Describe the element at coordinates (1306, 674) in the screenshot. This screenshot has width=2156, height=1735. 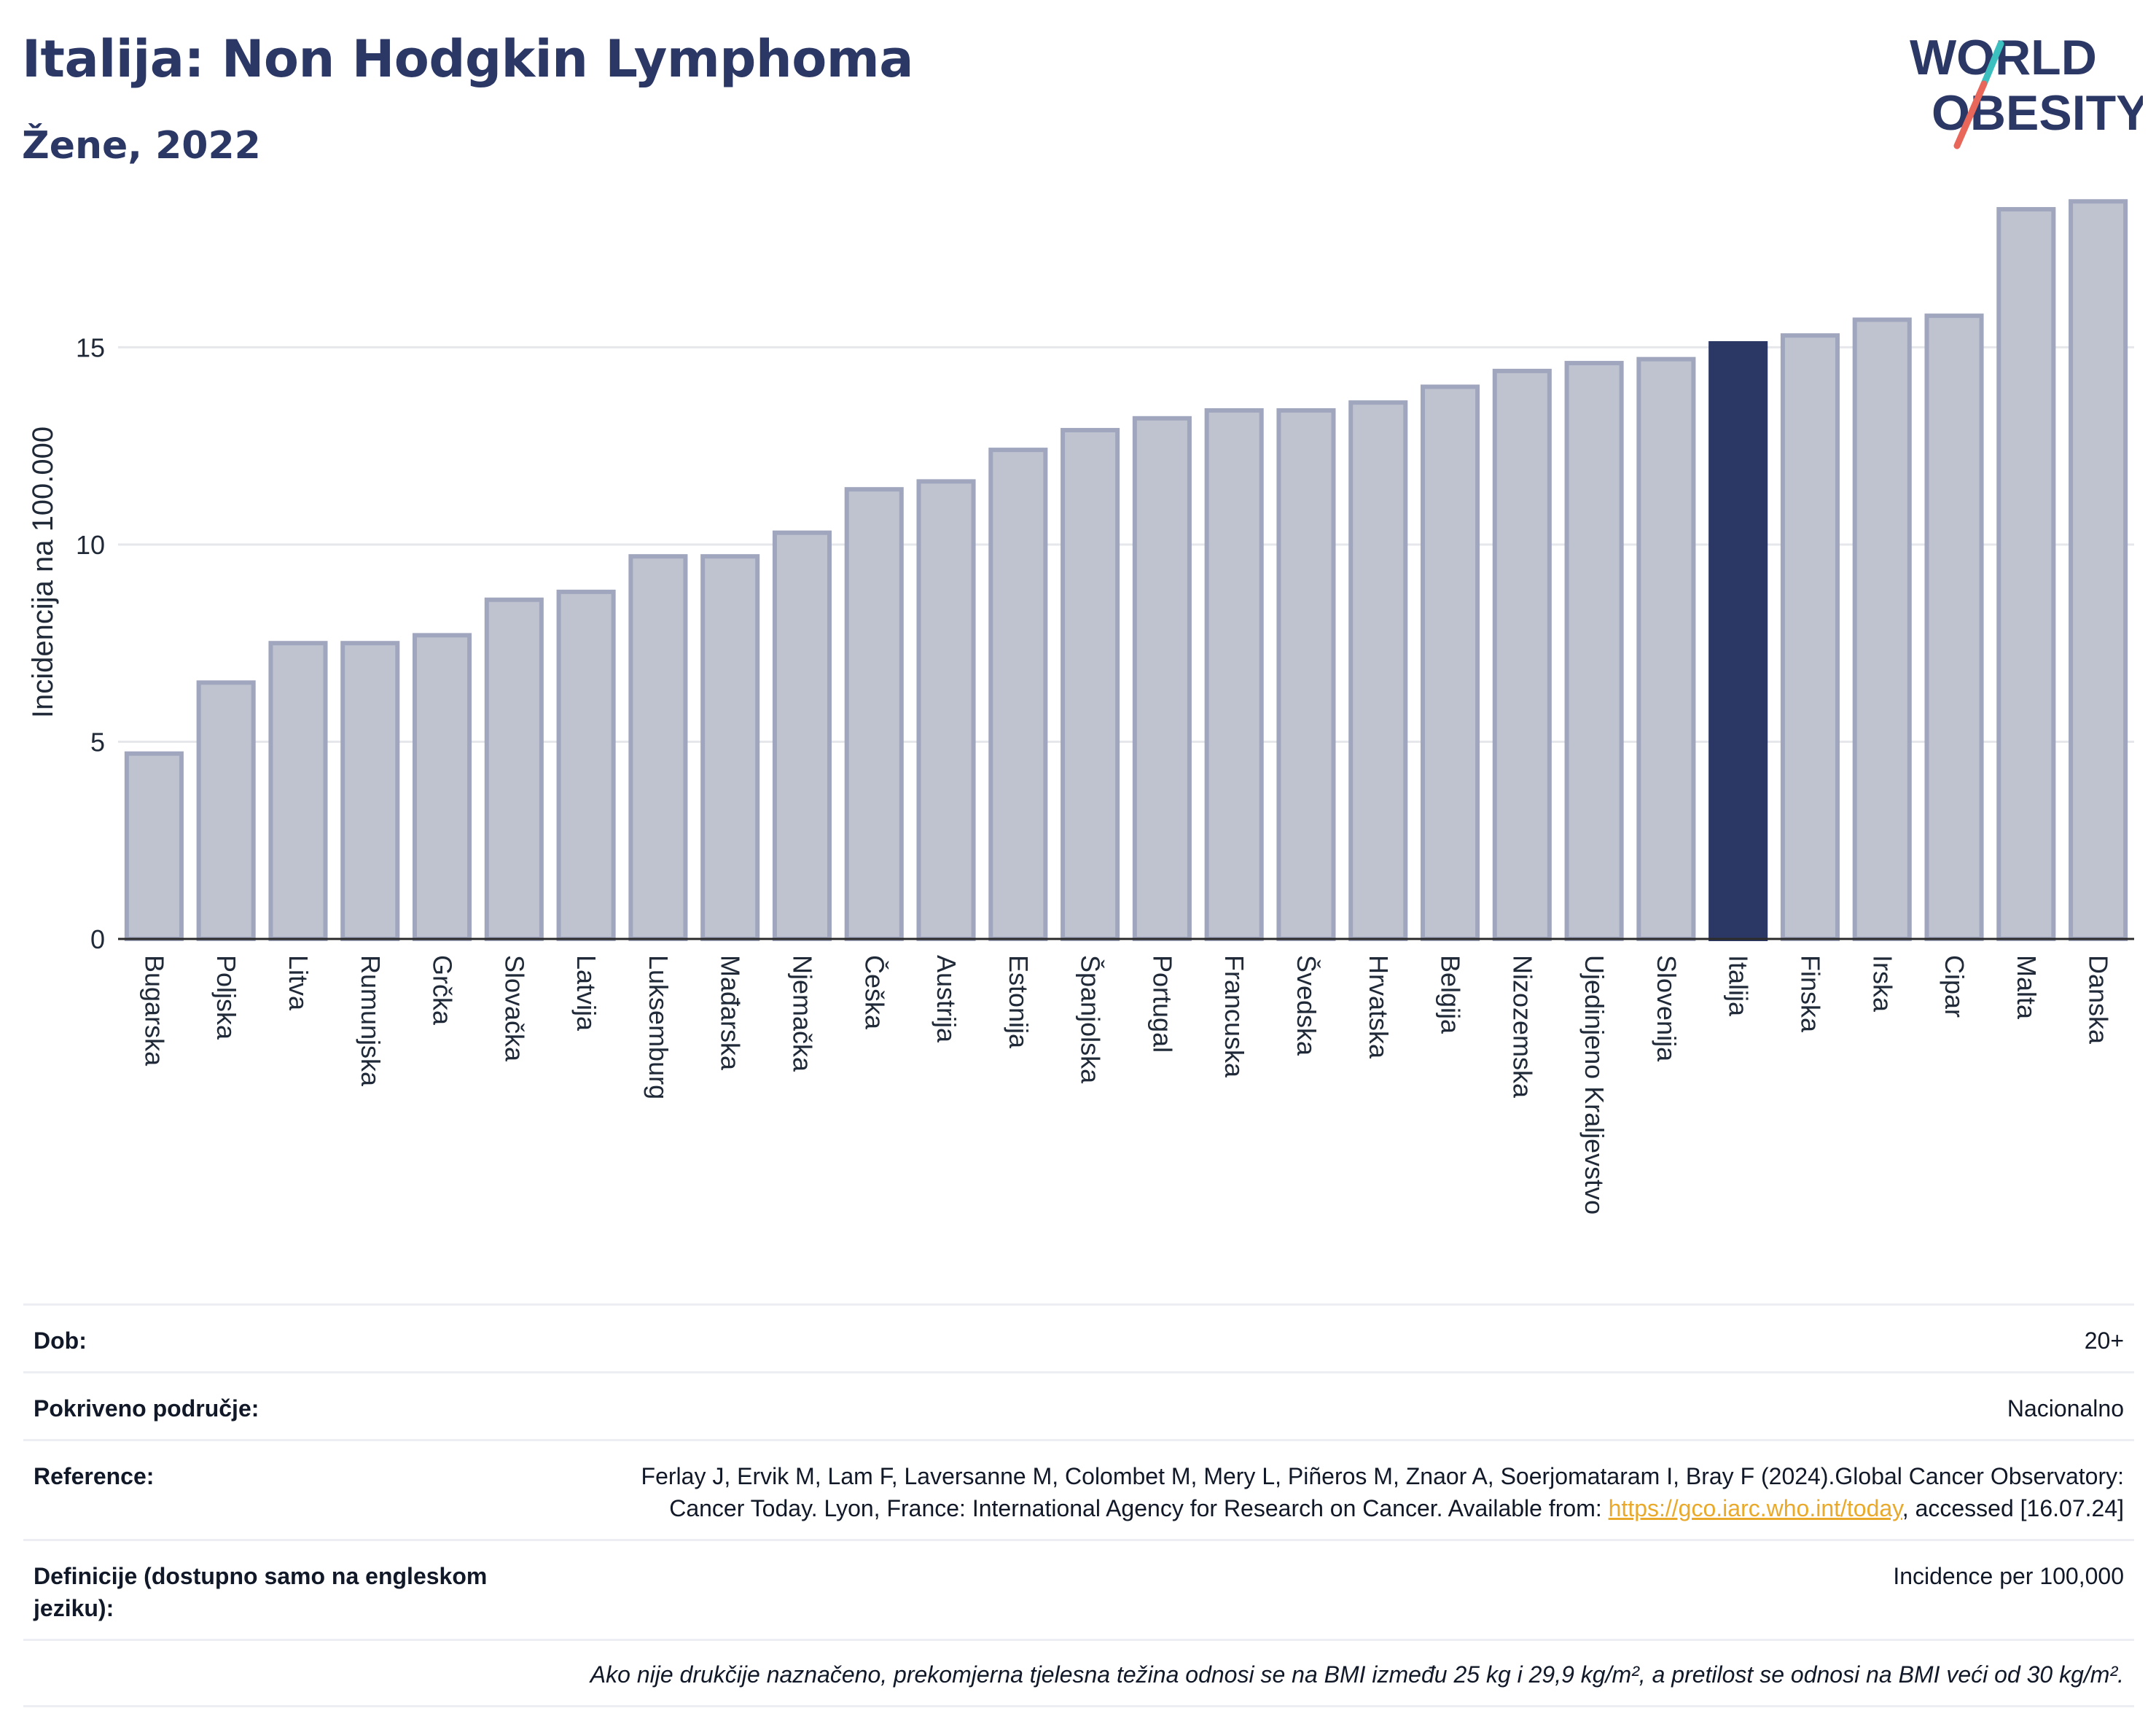
I see `bar-švedska` at that location.